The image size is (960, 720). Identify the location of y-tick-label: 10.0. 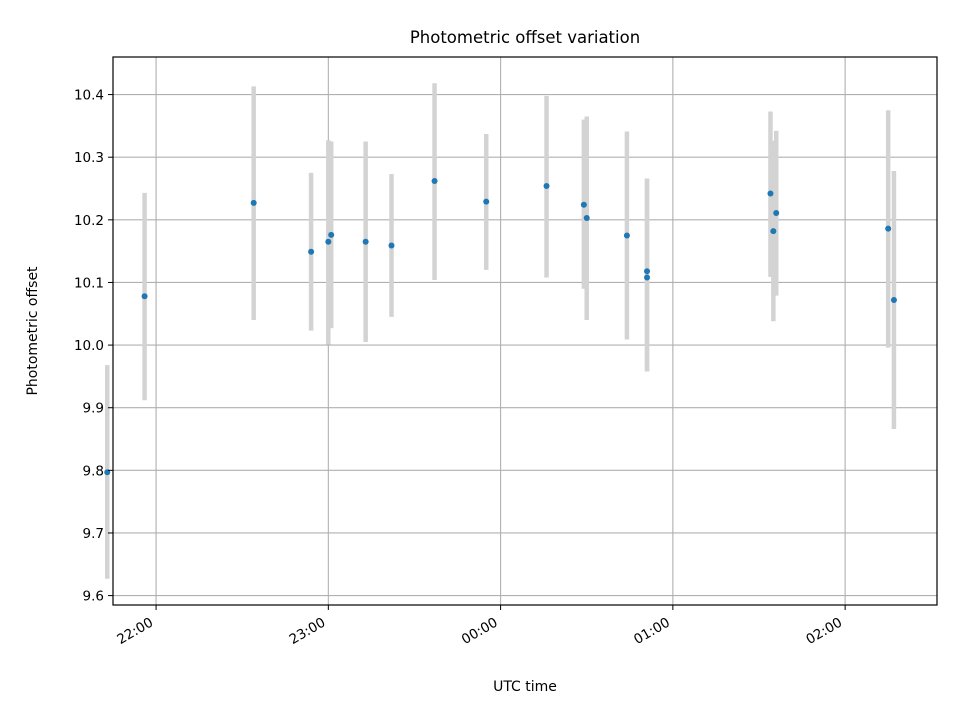
(89, 346).